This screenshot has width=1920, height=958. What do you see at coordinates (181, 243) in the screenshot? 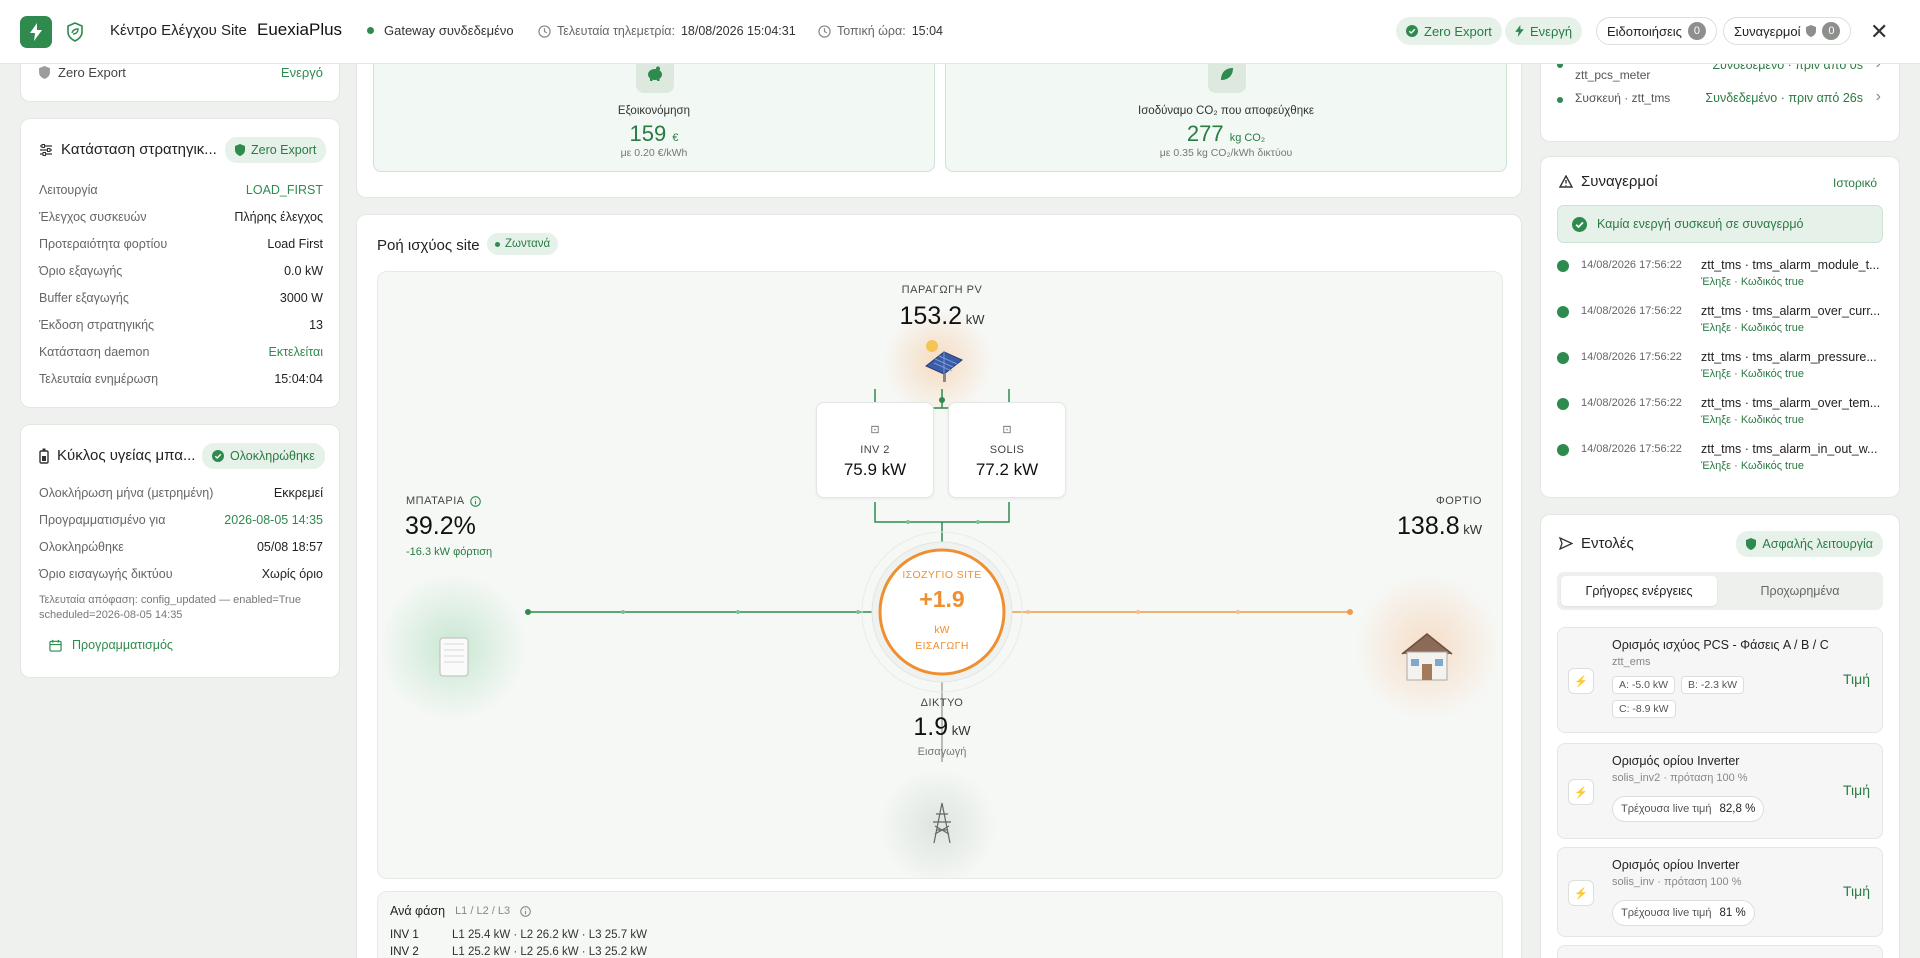
I see `kv-row: Προτεραιότητα φορτίου Load First` at bounding box center [181, 243].